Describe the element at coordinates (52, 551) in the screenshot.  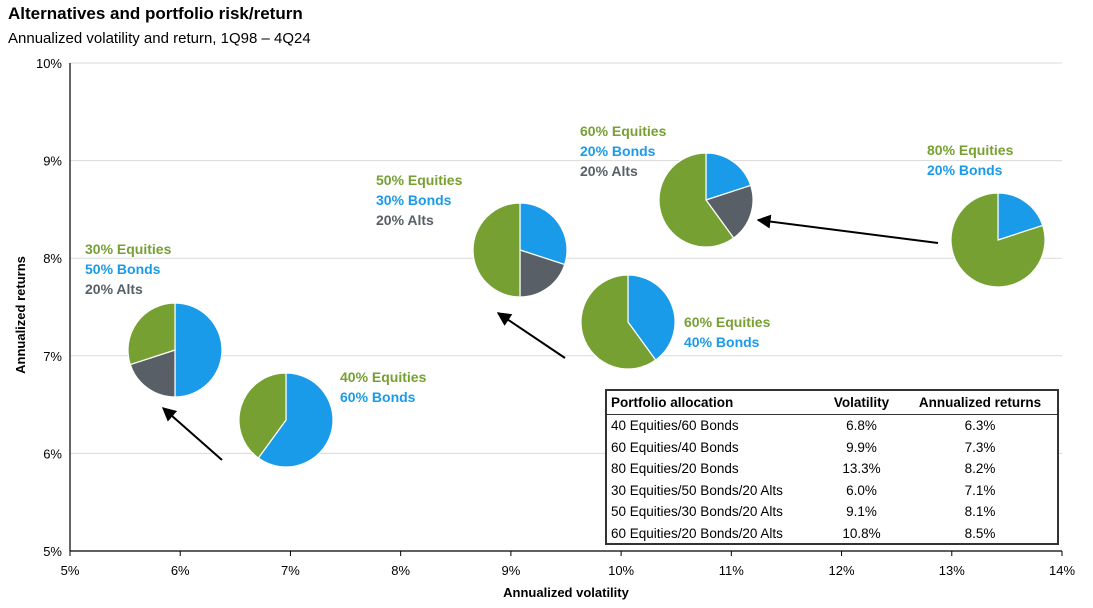
I see `y-tick-label: 5%` at that location.